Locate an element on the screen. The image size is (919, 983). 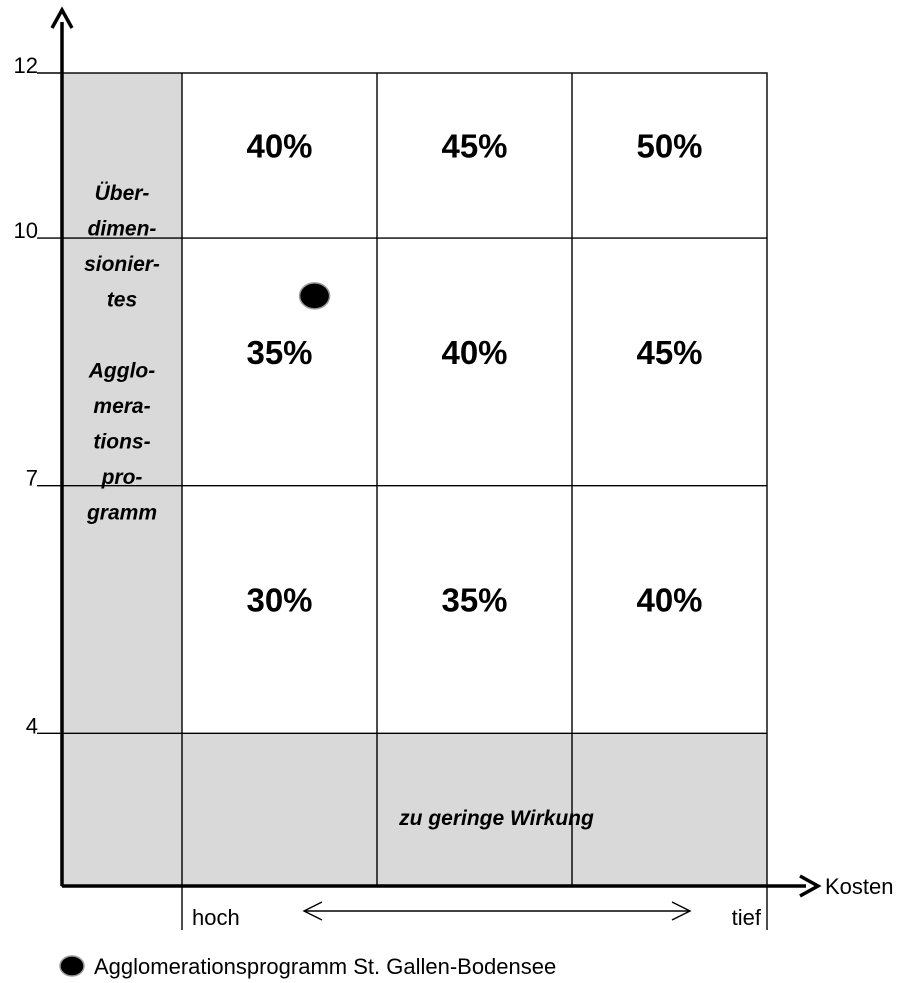
low-effect-zone-label: zu geringe Wirkung is located at coordinates (496, 818).